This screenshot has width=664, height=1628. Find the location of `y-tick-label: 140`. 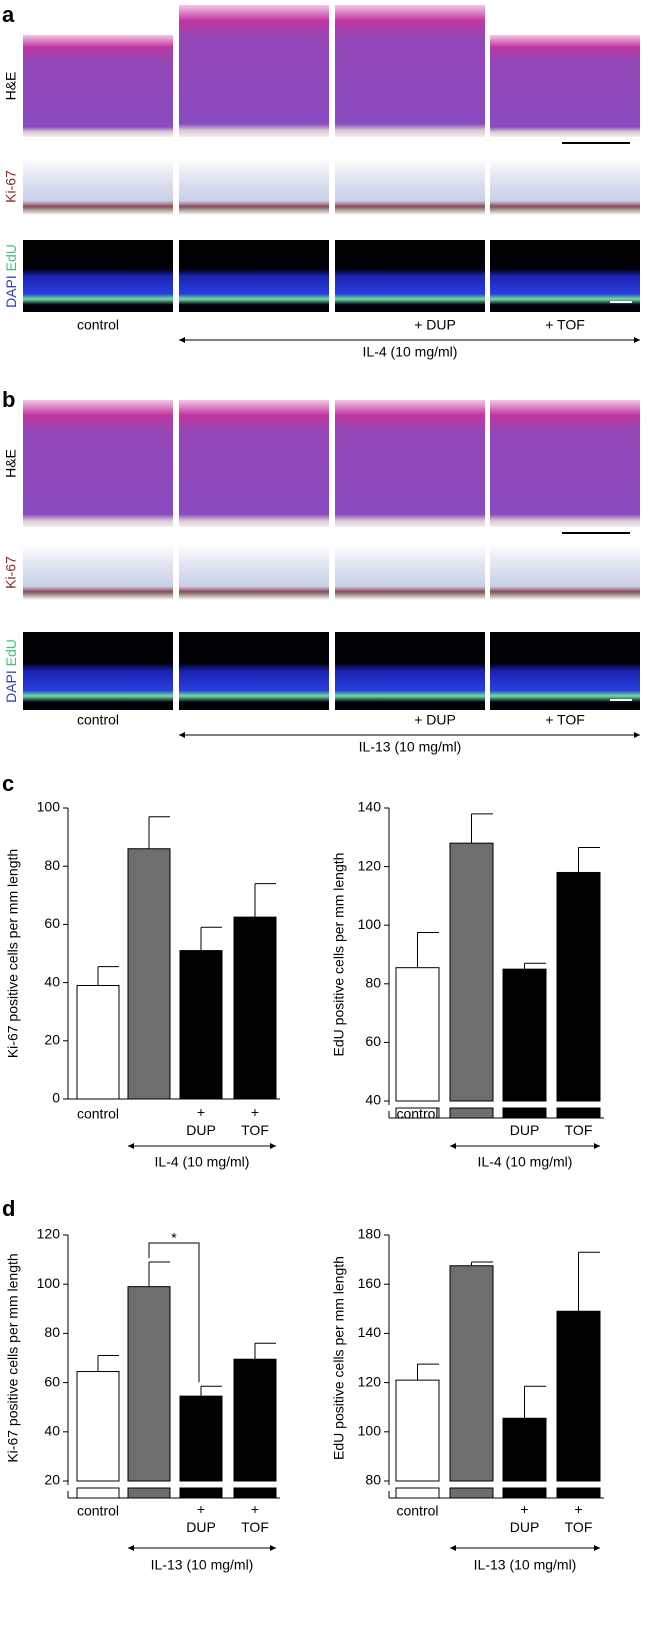

y-tick-label: 140 is located at coordinates (370, 1332).